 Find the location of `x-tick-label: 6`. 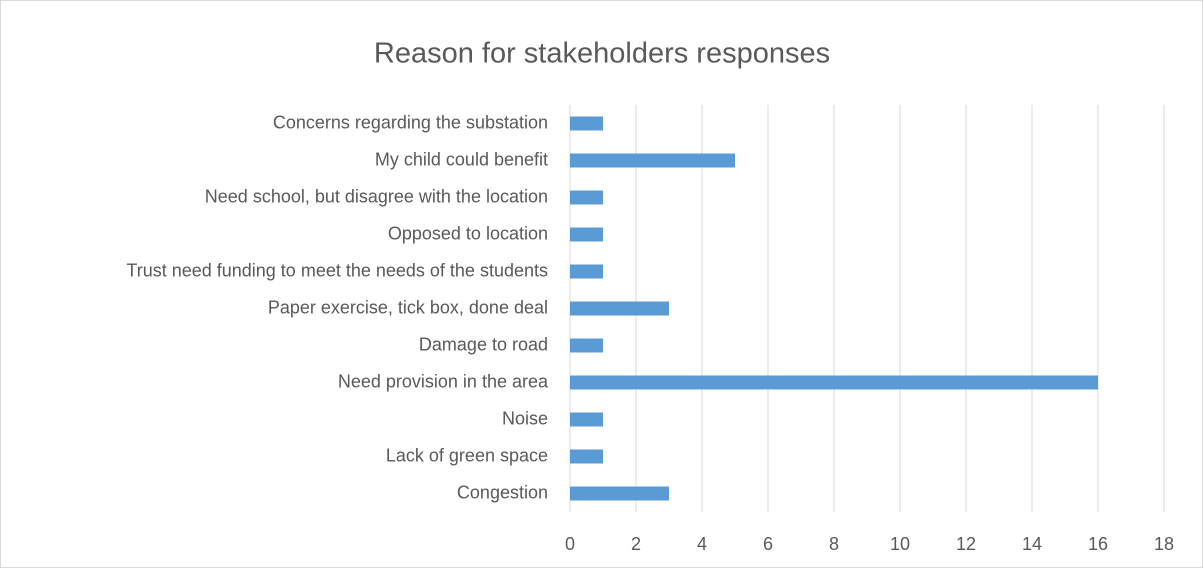

x-tick-label: 6 is located at coordinates (768, 544).